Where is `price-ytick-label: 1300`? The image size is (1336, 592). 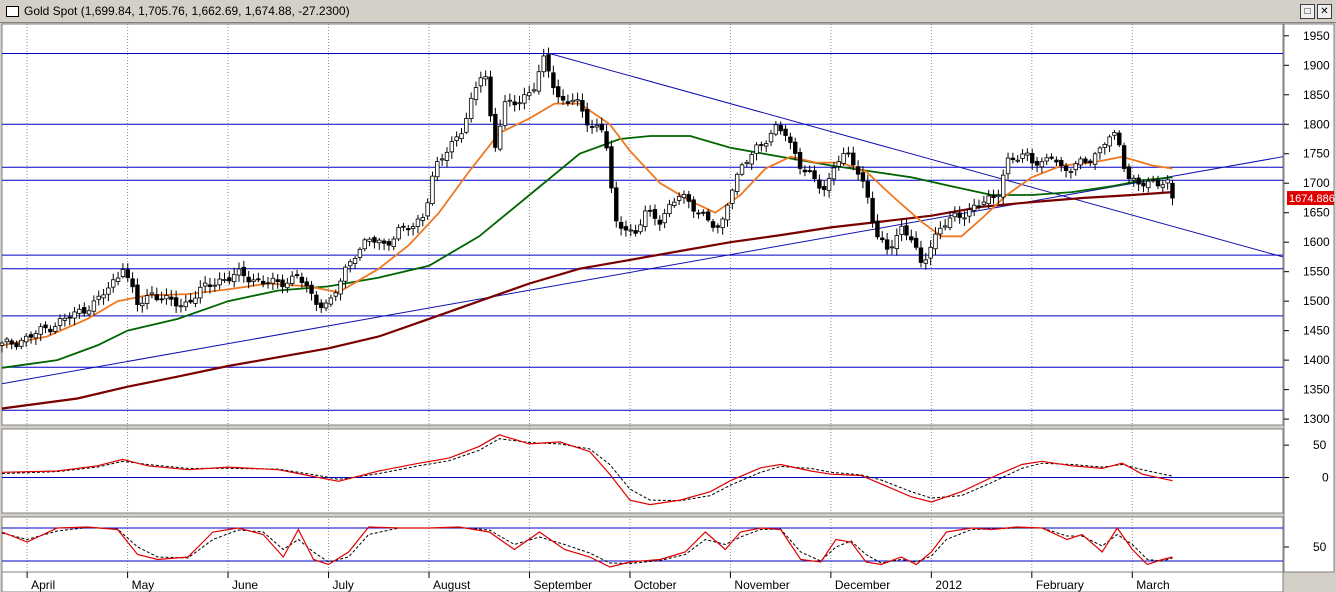
price-ytick-label: 1300 is located at coordinates (1316, 419).